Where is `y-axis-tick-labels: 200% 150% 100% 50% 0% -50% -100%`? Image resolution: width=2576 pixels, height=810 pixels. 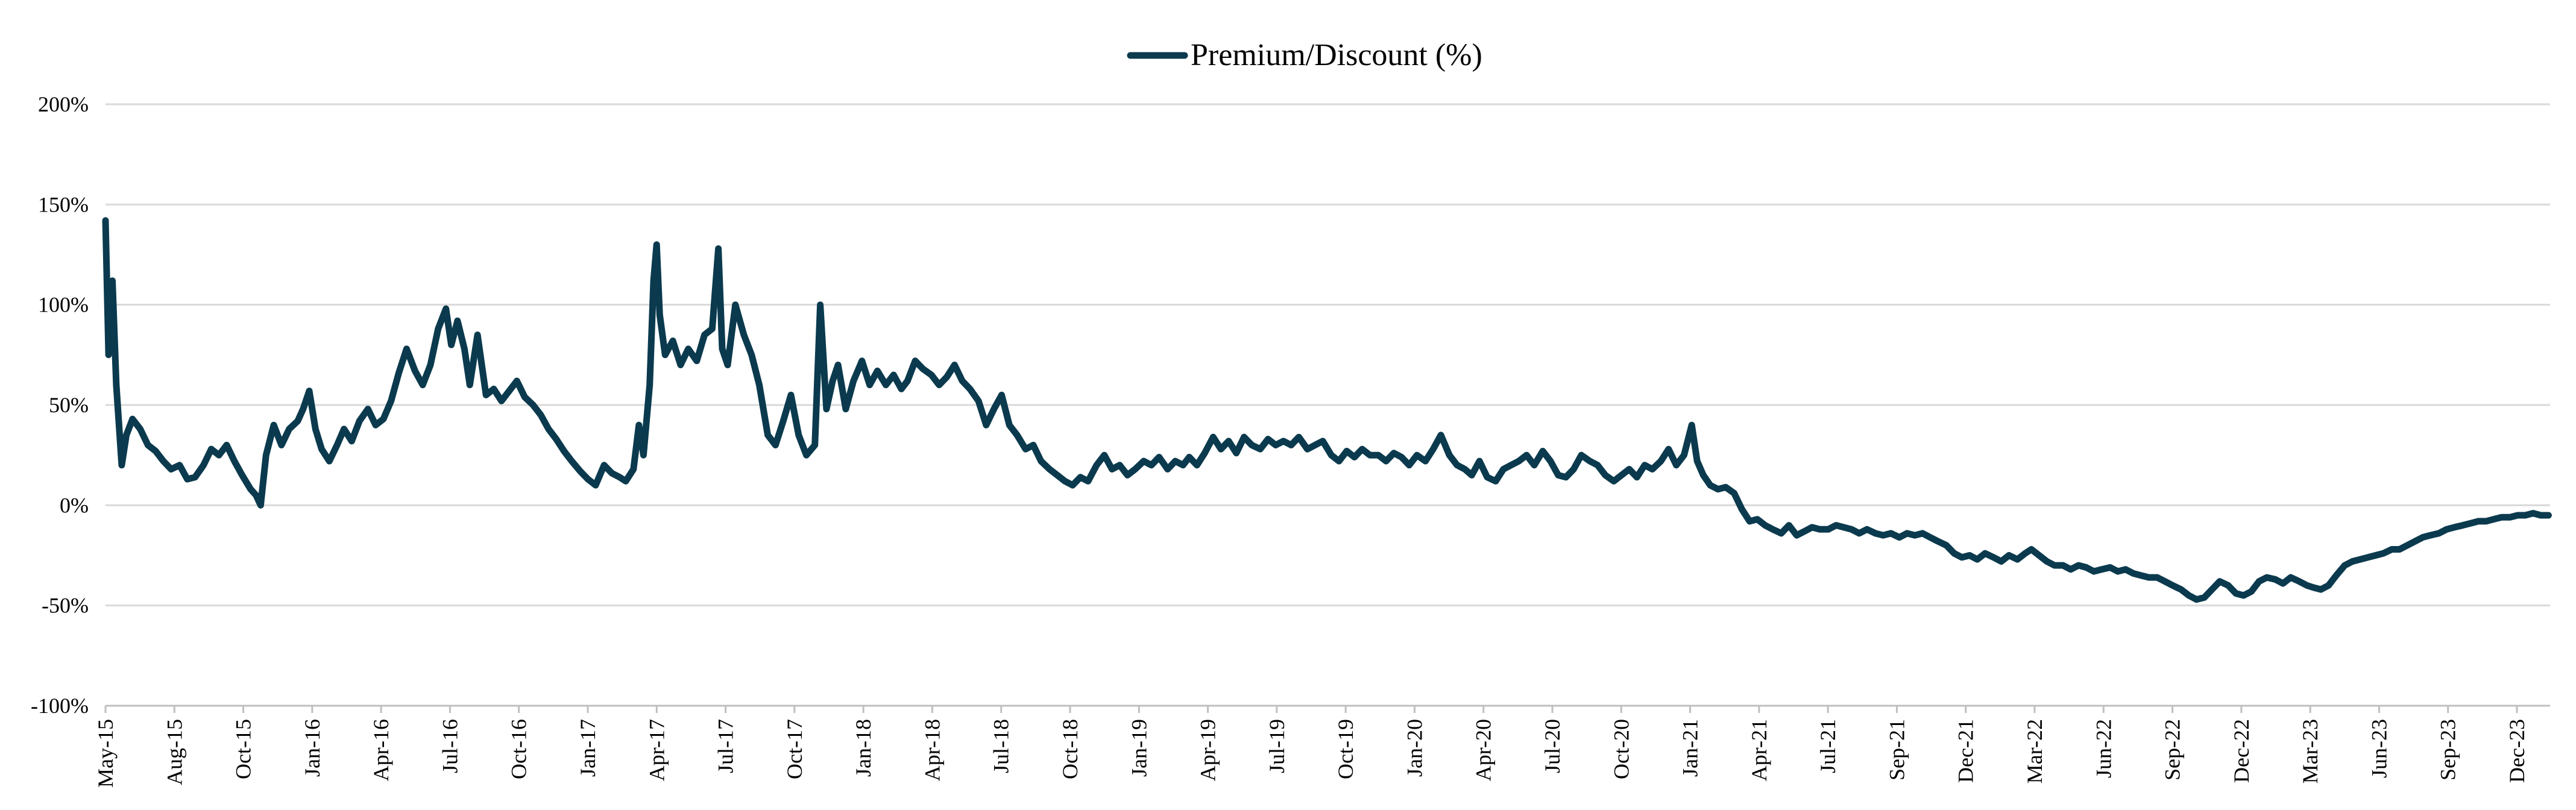 y-axis-tick-labels: 200% 150% 100% 50% 0% -50% -100% is located at coordinates (60, 405).